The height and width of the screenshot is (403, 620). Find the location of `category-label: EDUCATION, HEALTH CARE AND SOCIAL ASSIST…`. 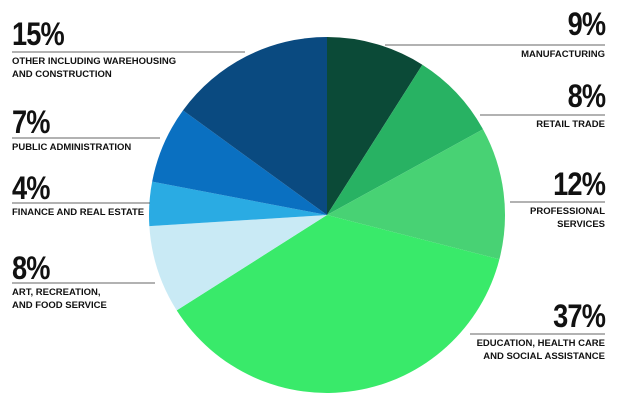

category-label: EDUCATION, HEALTH CARE AND SOCIAL ASSIST… is located at coordinates (540, 350).